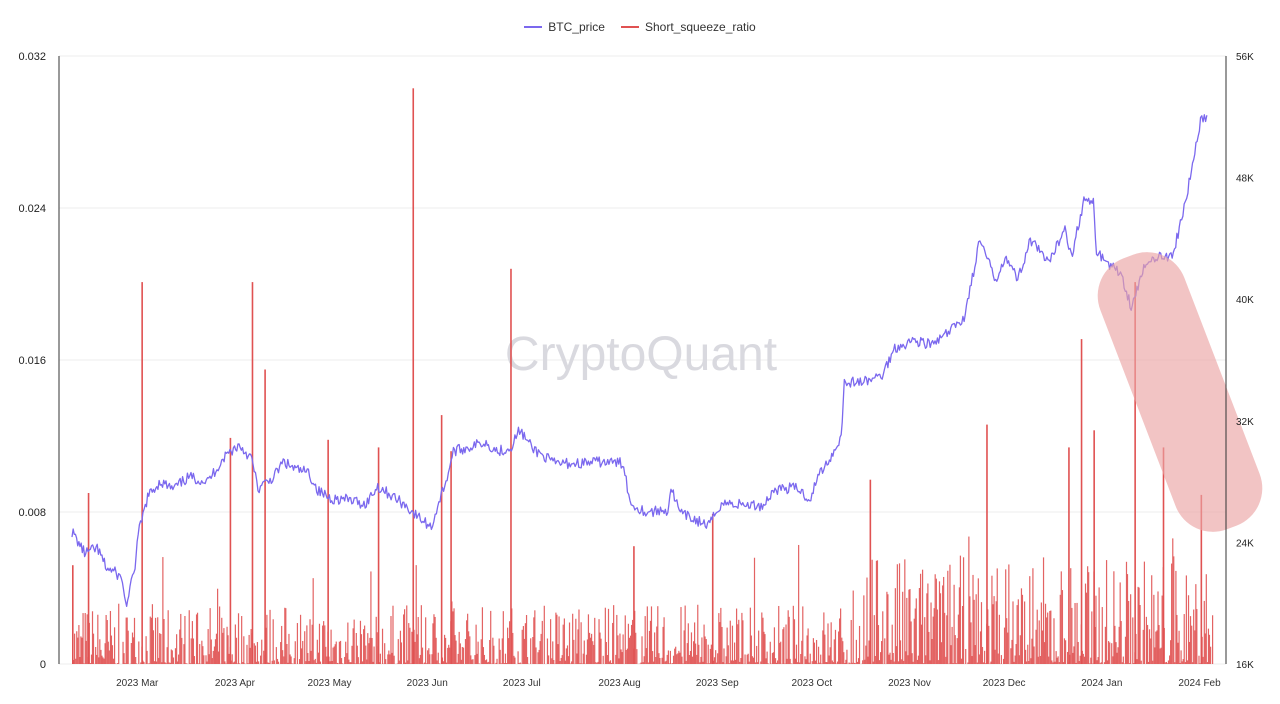 Image resolution: width=1280 pixels, height=704 pixels. I want to click on legend-item-short-squeeze-ratio: Short_squeeze_ratio, so click(688, 27).